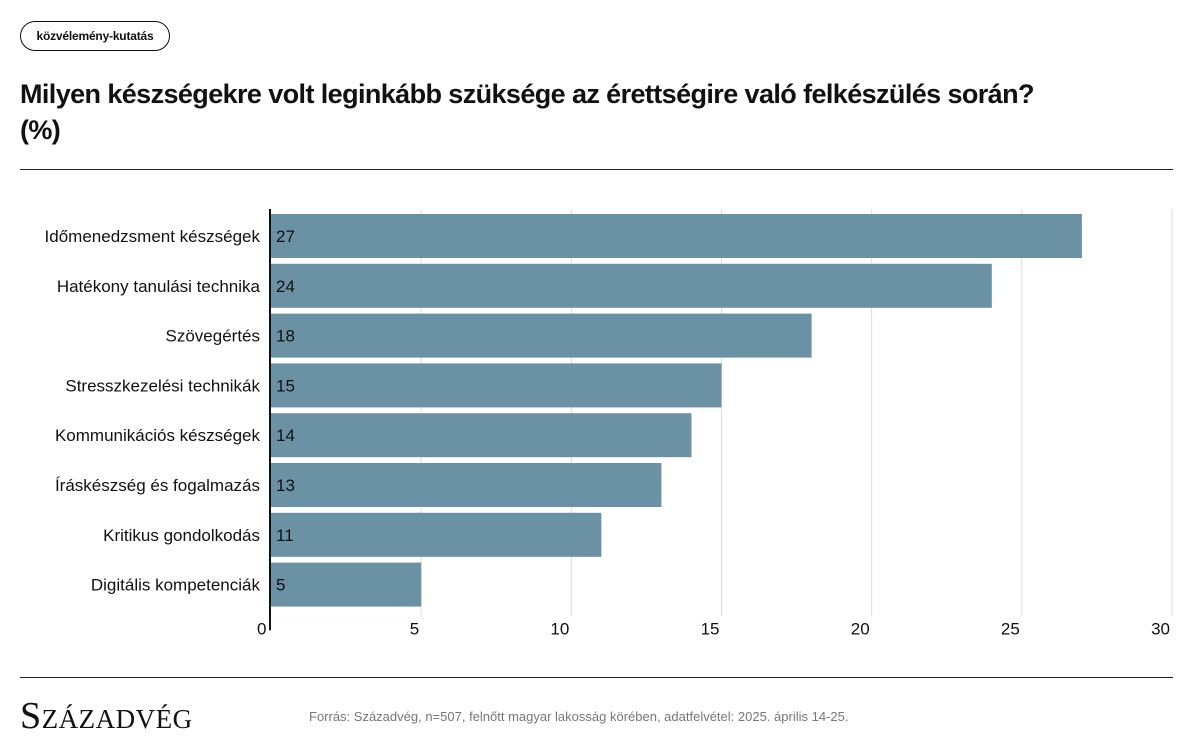 This screenshot has height=752, width=1193. Describe the element at coordinates (285, 236) in the screenshot. I see `bar-value-label: 27` at that location.